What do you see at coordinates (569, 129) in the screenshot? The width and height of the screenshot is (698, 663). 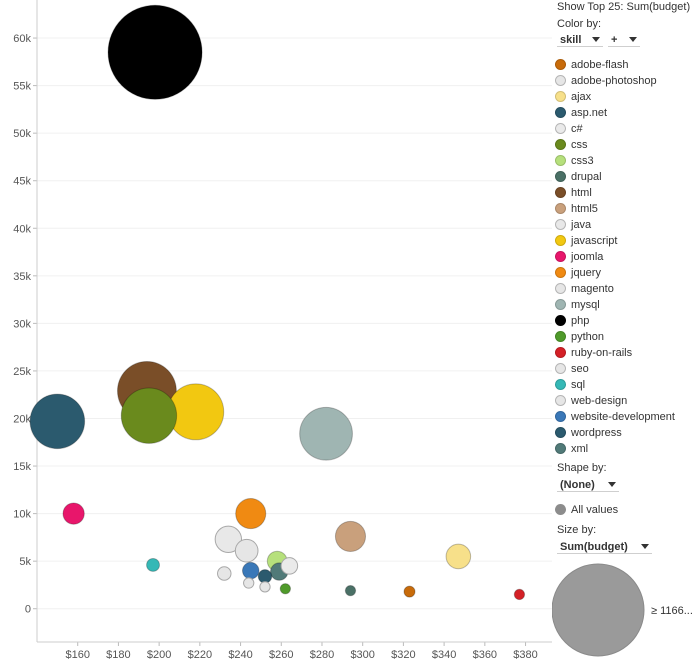 I see `legend-item-c#: c#` at bounding box center [569, 129].